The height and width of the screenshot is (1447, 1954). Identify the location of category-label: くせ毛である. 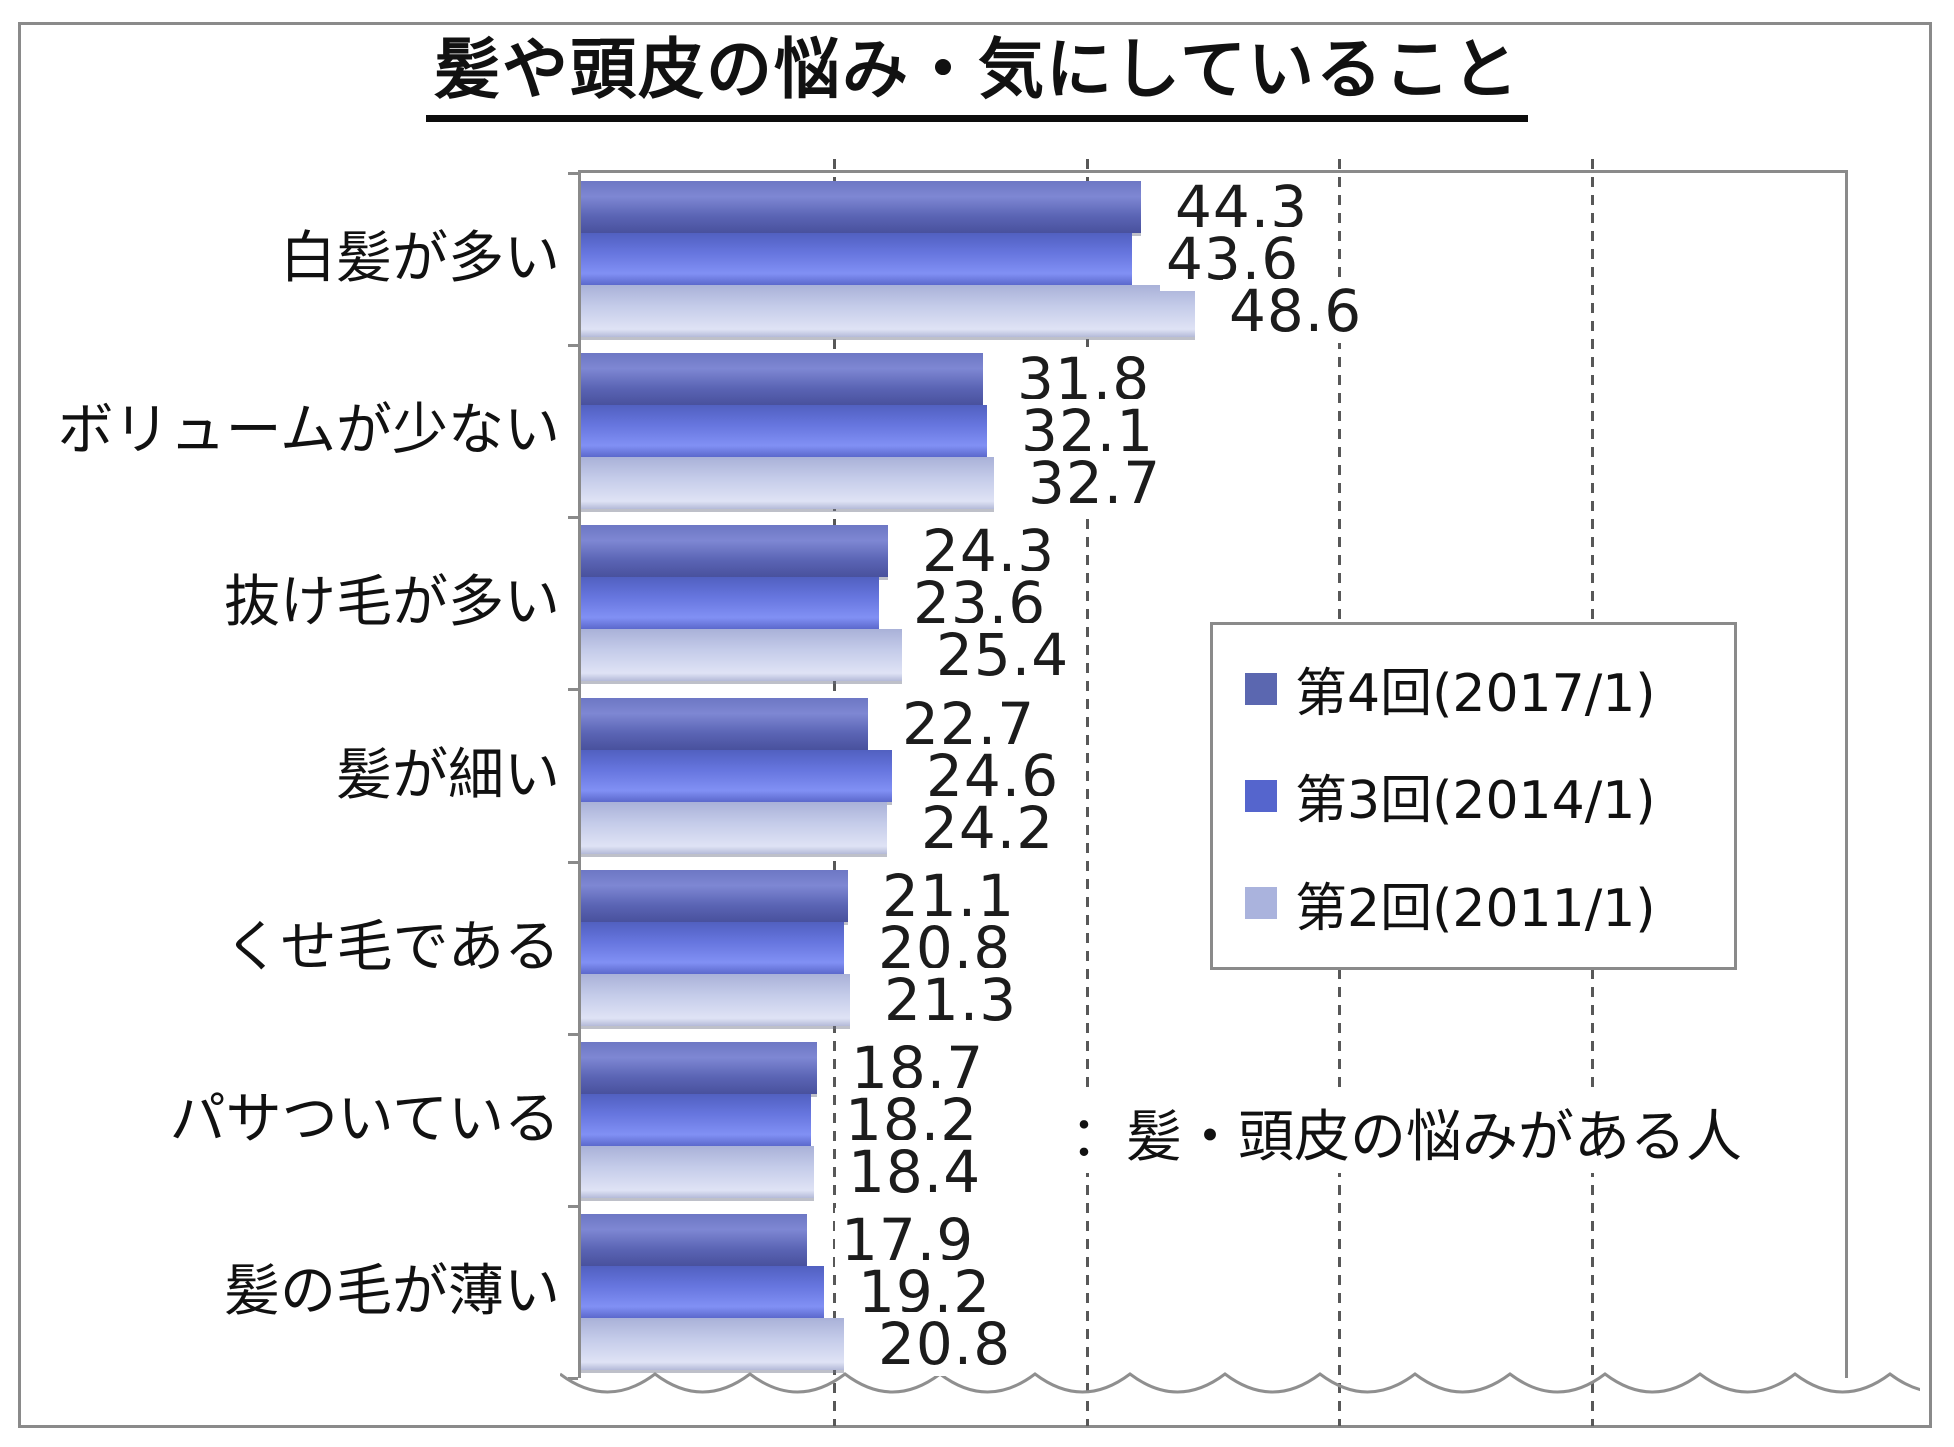
(392, 947).